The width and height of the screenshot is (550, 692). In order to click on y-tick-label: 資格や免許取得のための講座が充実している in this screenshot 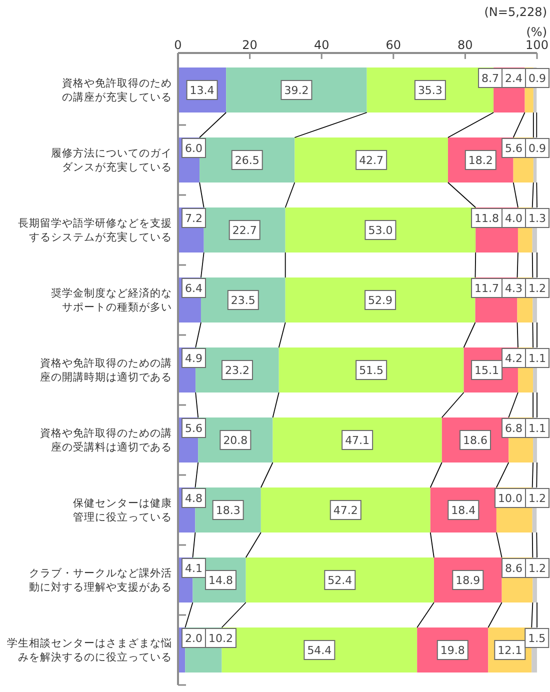, I will do `click(117, 90)`.